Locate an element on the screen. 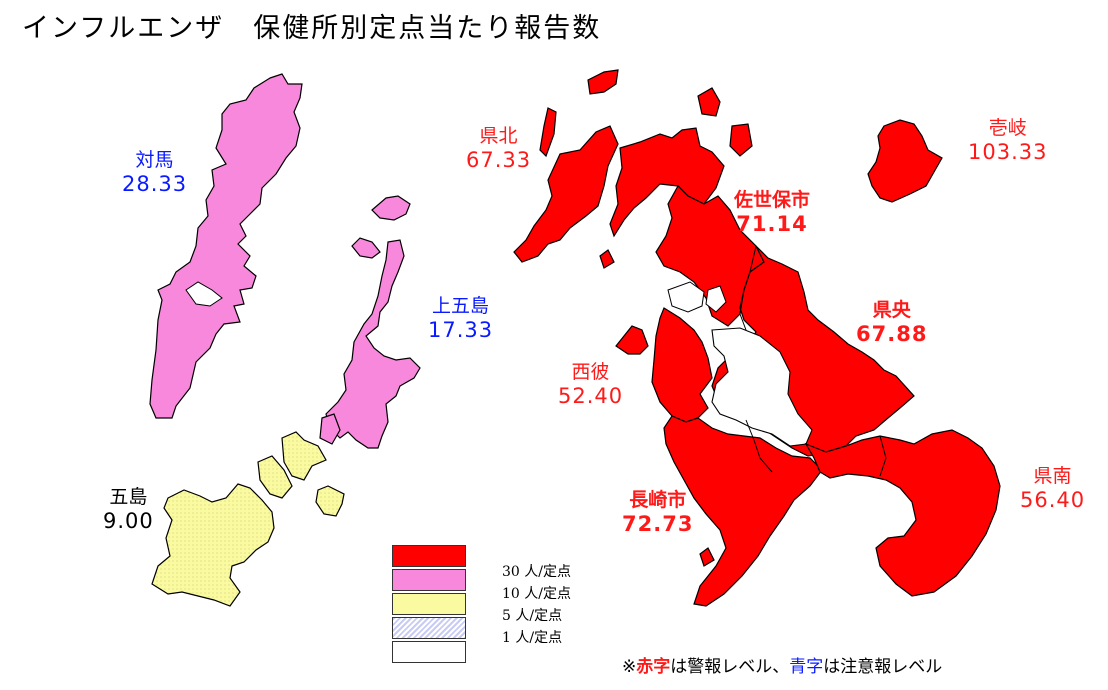 This screenshot has width=1108, height=690. region-nagasaki-islet is located at coordinates (707, 557).